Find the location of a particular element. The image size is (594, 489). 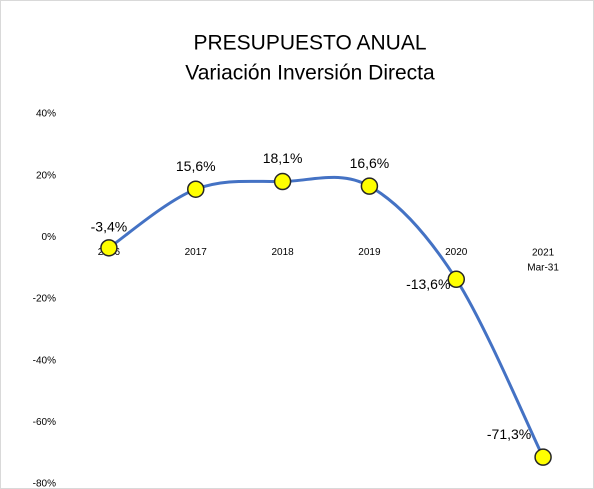

x-tick-label: 2017 is located at coordinates (196, 252).